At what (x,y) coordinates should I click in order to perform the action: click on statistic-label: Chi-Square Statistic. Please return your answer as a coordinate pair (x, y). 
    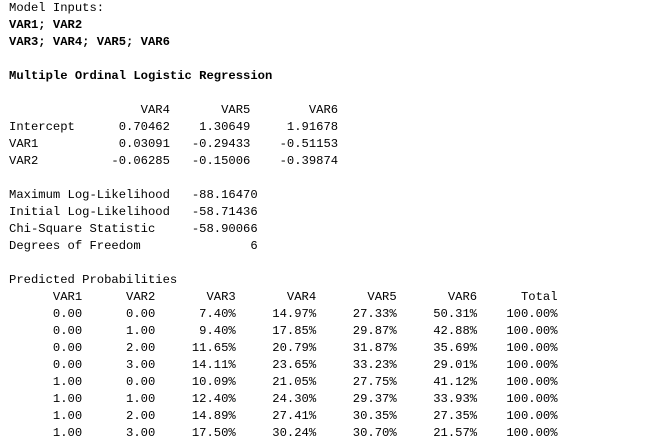
    Looking at the image, I should click on (97, 229).